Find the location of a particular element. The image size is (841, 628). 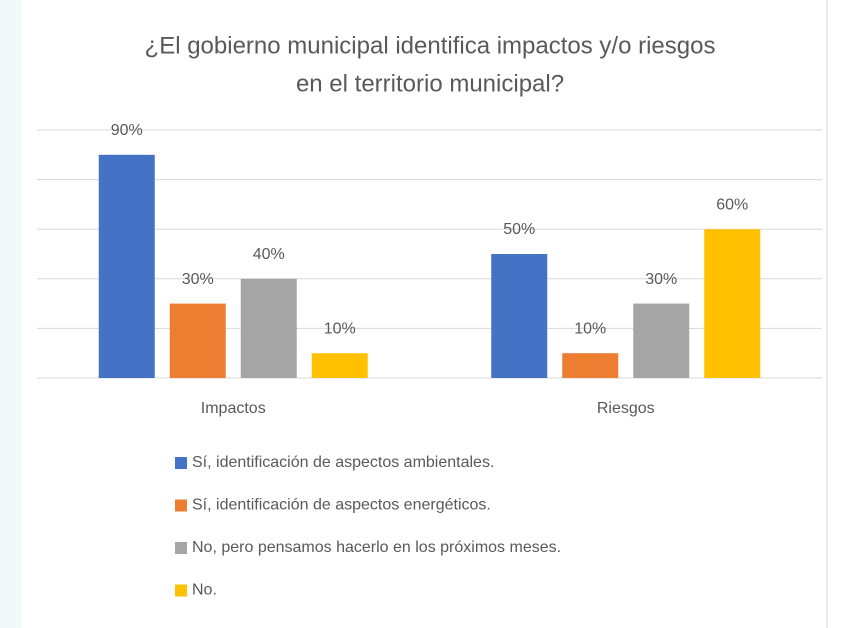

x-tick-label: Riesgos is located at coordinates (626, 408).